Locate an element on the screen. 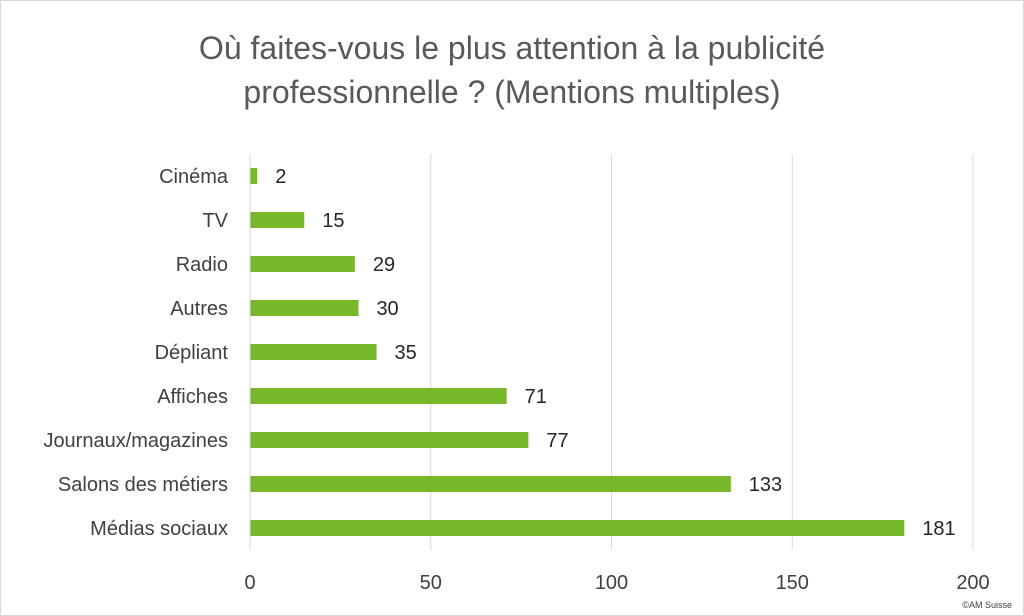 This screenshot has height=616, width=1024. x-tick-label: 50 is located at coordinates (431, 583).